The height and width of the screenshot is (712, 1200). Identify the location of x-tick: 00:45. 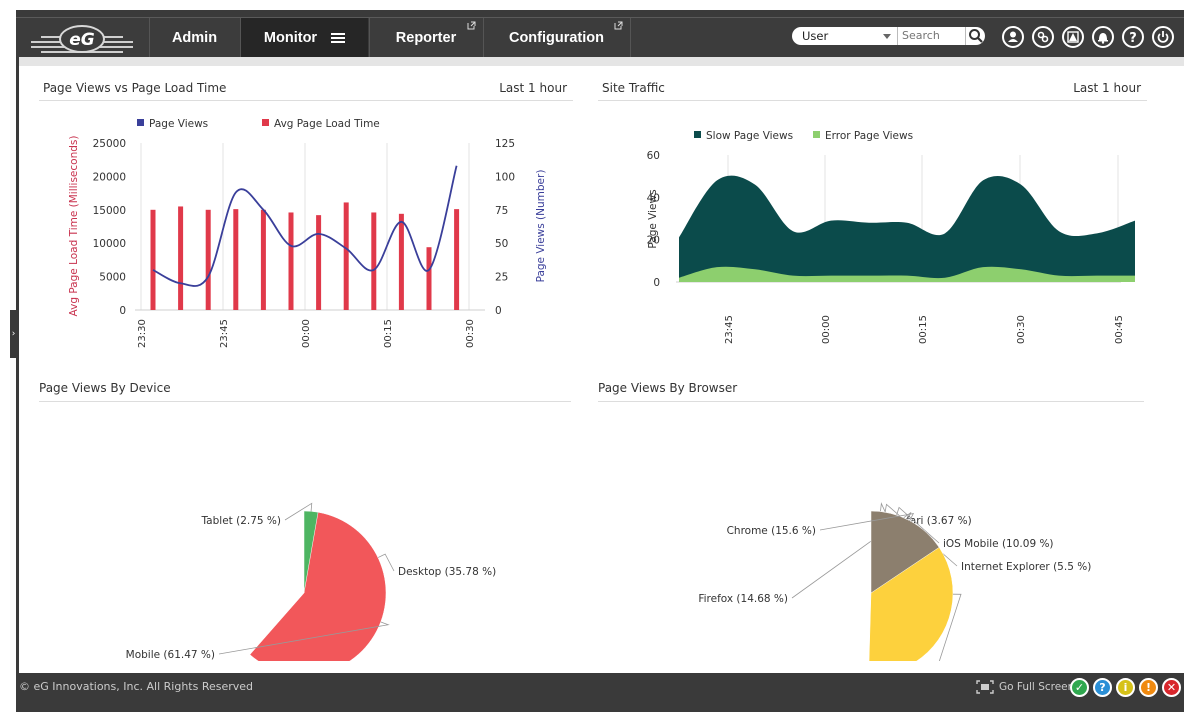
(1119, 329).